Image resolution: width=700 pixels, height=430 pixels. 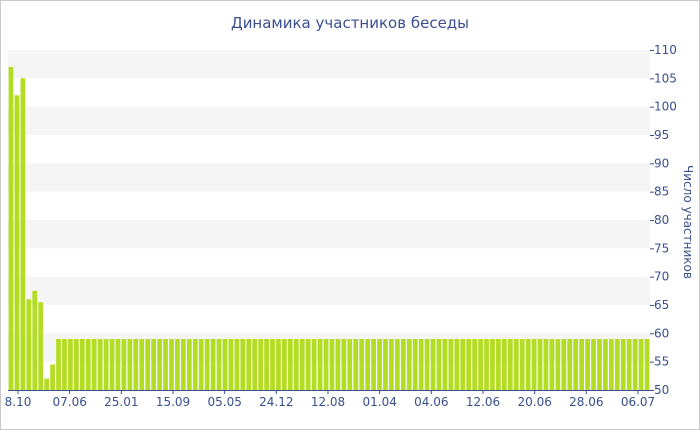 What do you see at coordinates (276, 402) in the screenshot?
I see `x-tick-label: 24.12` at bounding box center [276, 402].